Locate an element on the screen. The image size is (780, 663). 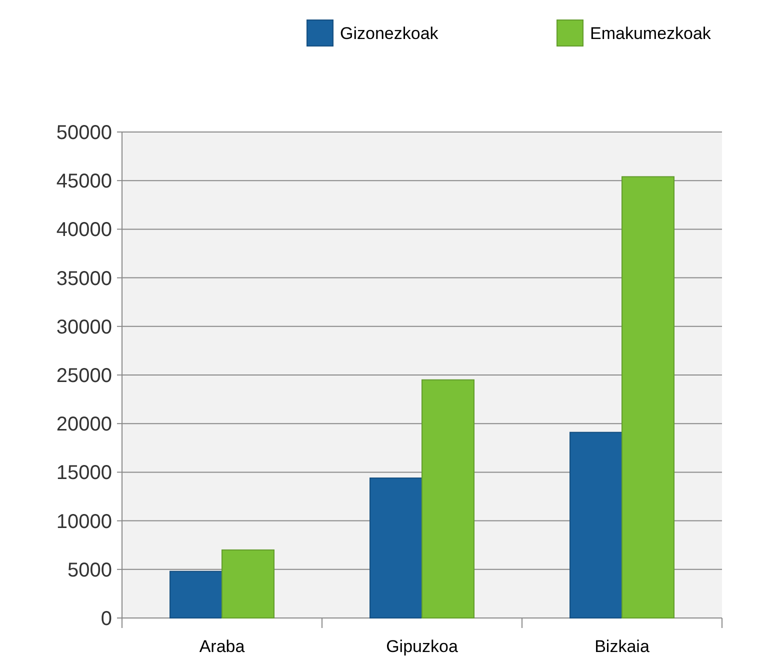
y-tick-label: 50000 is located at coordinates (84, 133).